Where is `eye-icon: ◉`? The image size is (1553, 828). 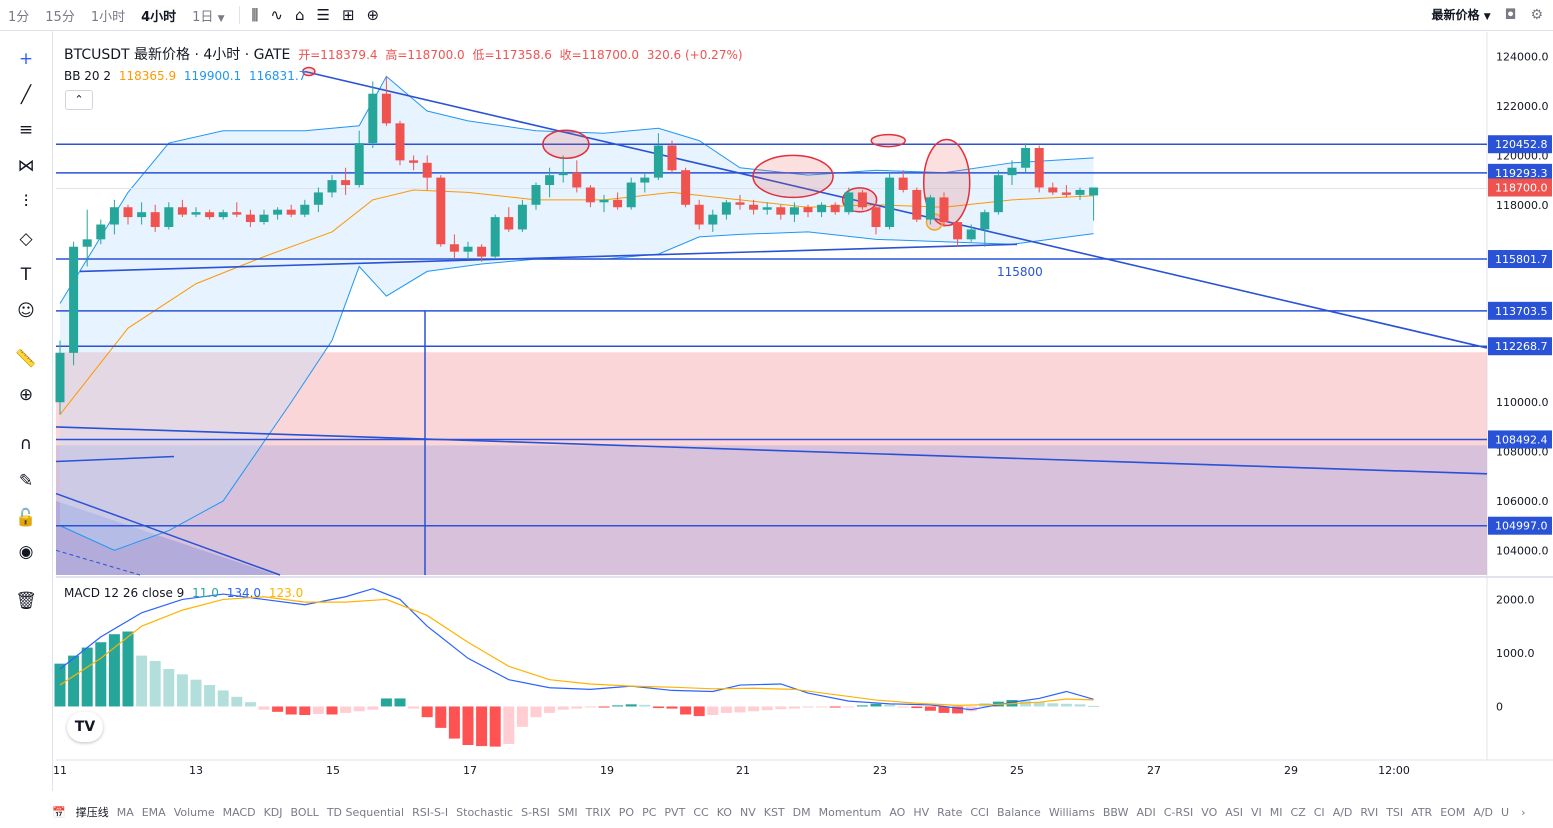
eye-icon: ◉ is located at coordinates (26, 552).